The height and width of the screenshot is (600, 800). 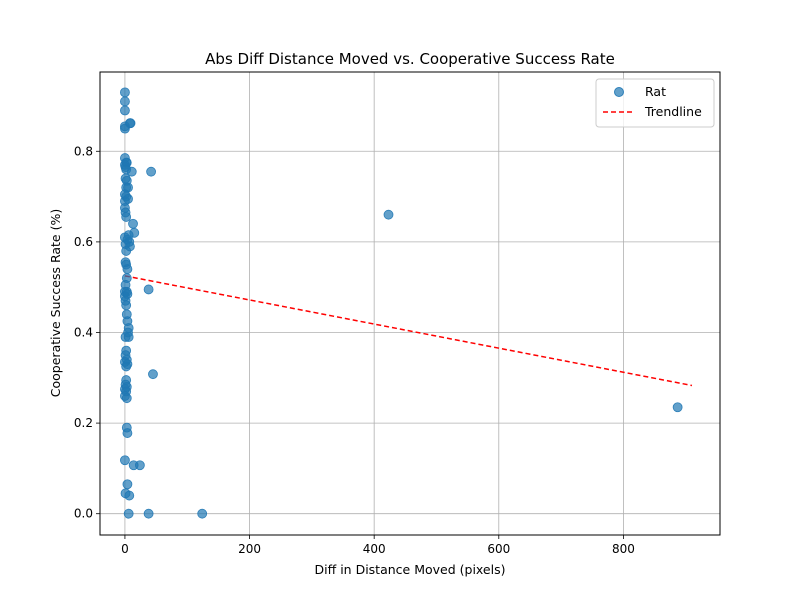 I want to click on x-tick-label: 800, so click(x=623, y=549).